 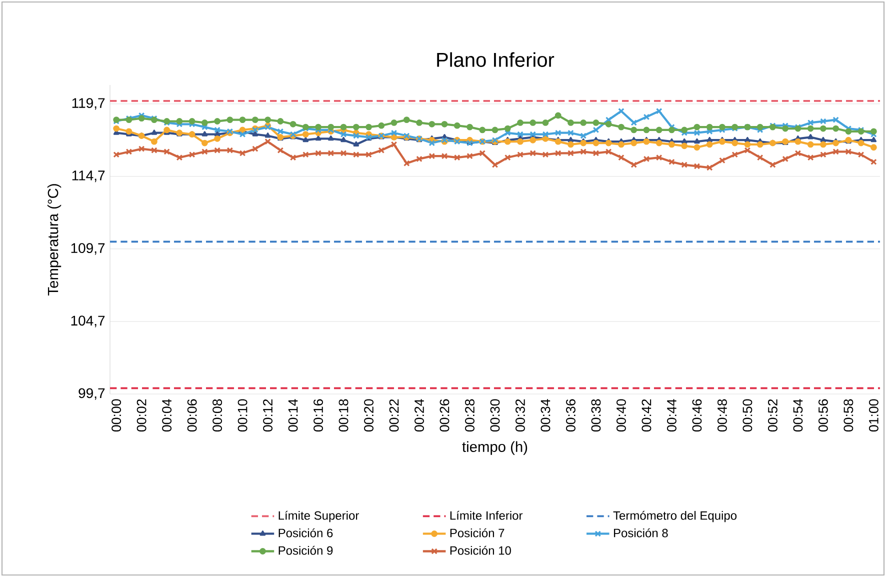 I want to click on legend-label: Límite Superior, so click(x=318, y=516).